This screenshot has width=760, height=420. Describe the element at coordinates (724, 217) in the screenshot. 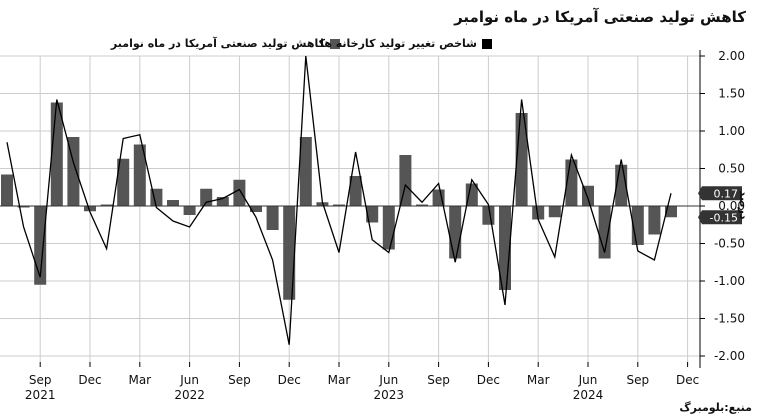

I see `value-badge-label: -0.15` at that location.